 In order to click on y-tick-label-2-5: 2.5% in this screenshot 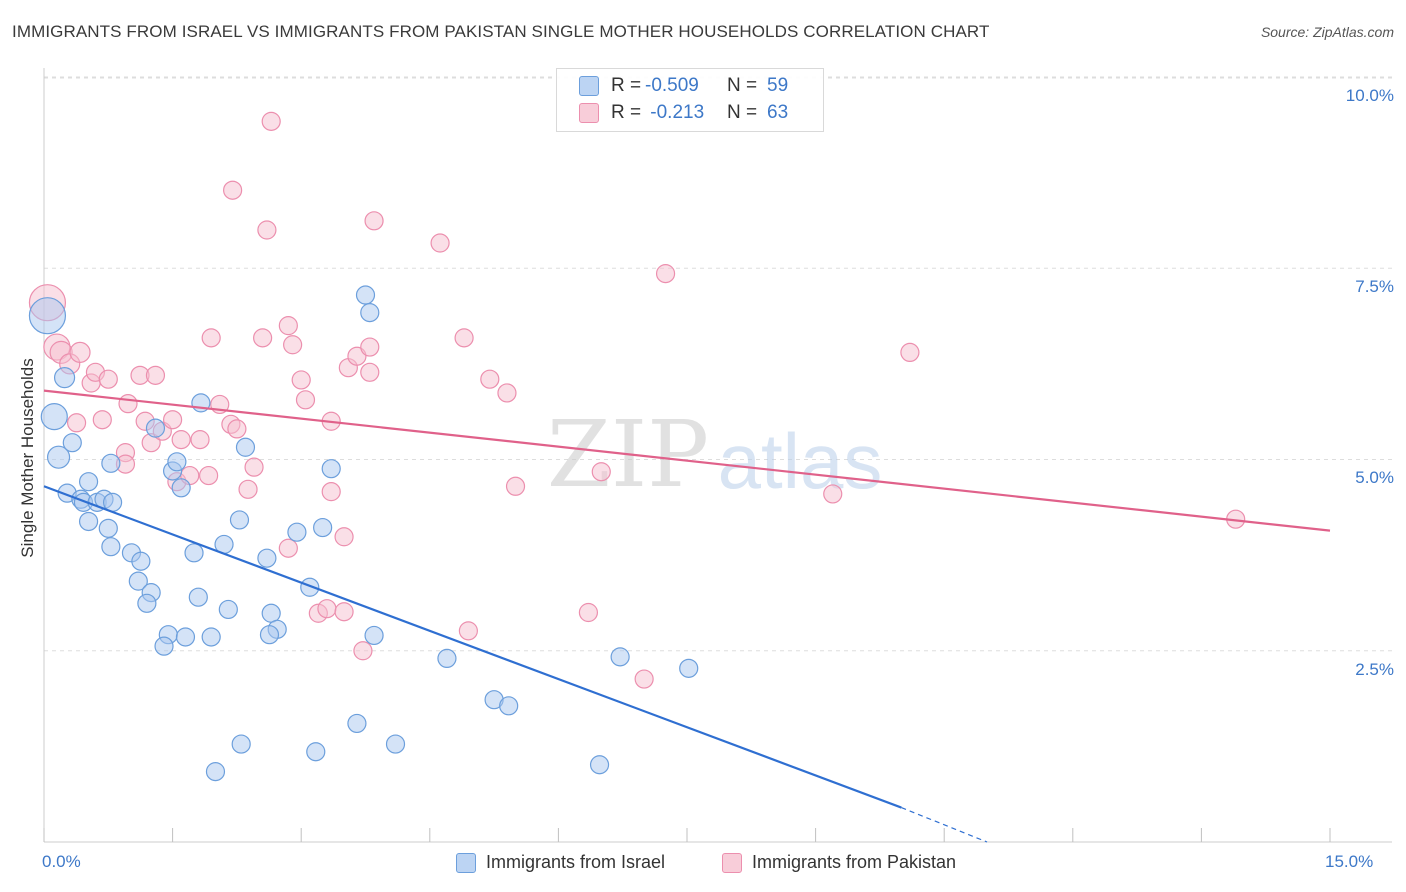, I will do `click(1374, 669)`.